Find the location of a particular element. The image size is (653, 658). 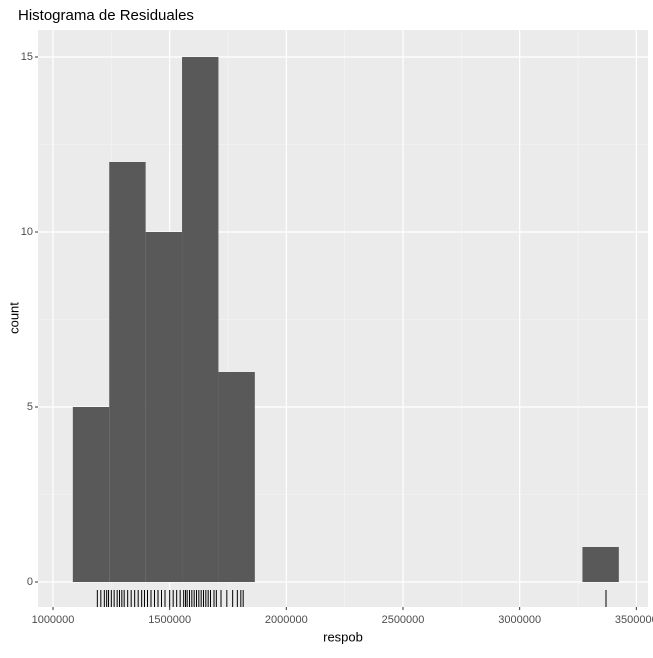

x-tick-label: 3000000 is located at coordinates (519, 620).